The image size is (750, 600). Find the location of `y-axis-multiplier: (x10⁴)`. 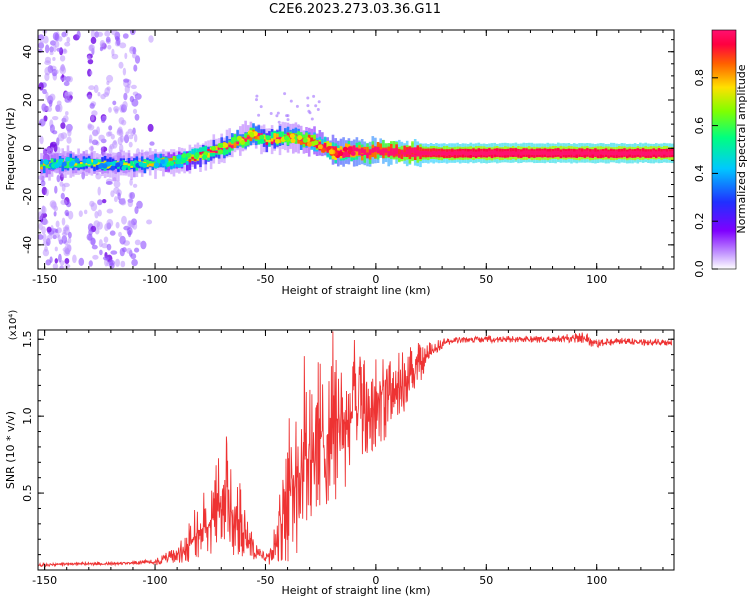

y-axis-multiplier: (x10⁴) is located at coordinates (13, 325).